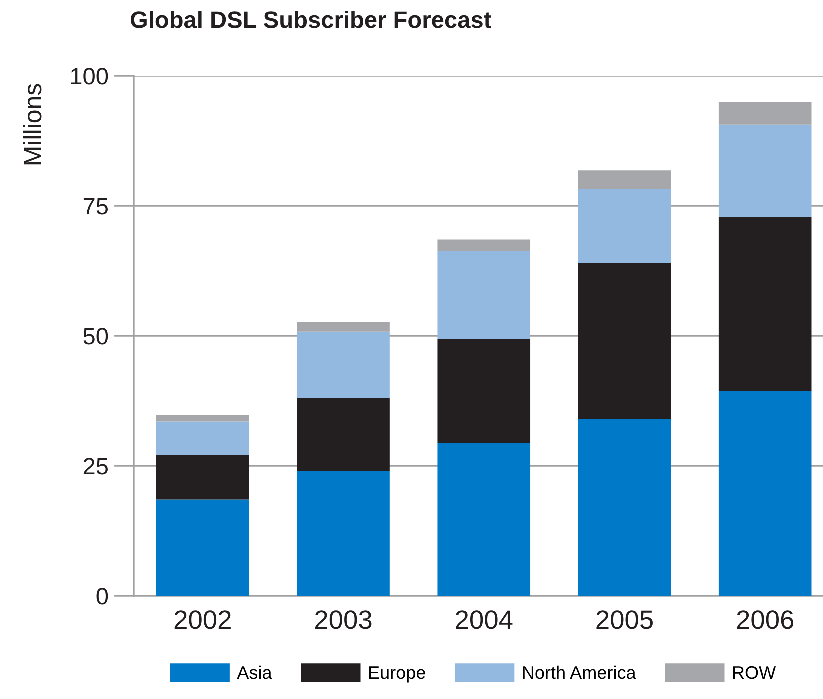  I want to click on y-tick-label: 0, so click(102, 596).